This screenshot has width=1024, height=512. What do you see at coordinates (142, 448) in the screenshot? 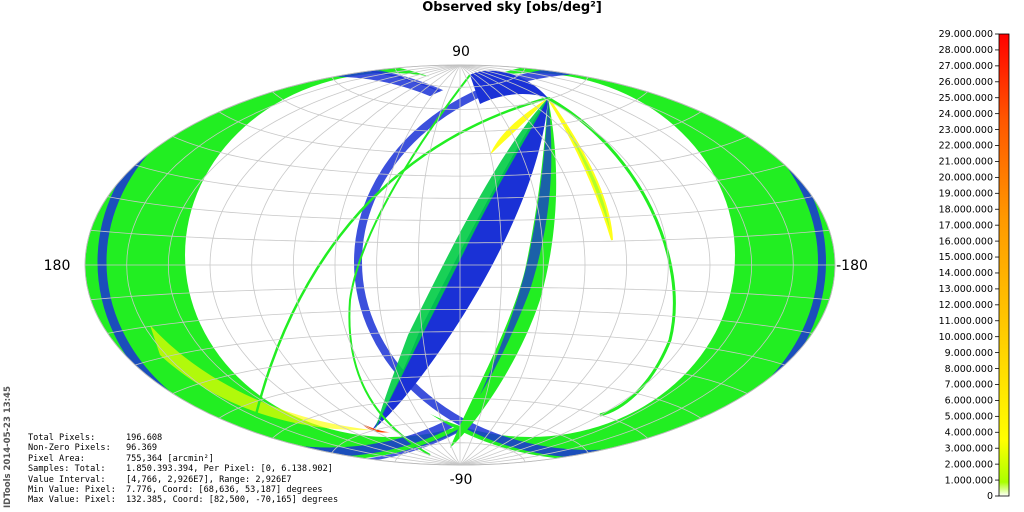
I see `stats-value: 96.369` at bounding box center [142, 448].